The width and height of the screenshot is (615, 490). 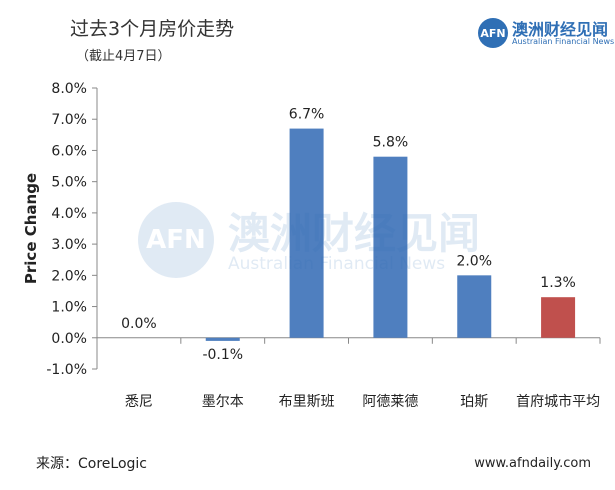 What do you see at coordinates (69, 214) in the screenshot?
I see `y-tick-label: 4.0%` at bounding box center [69, 214].